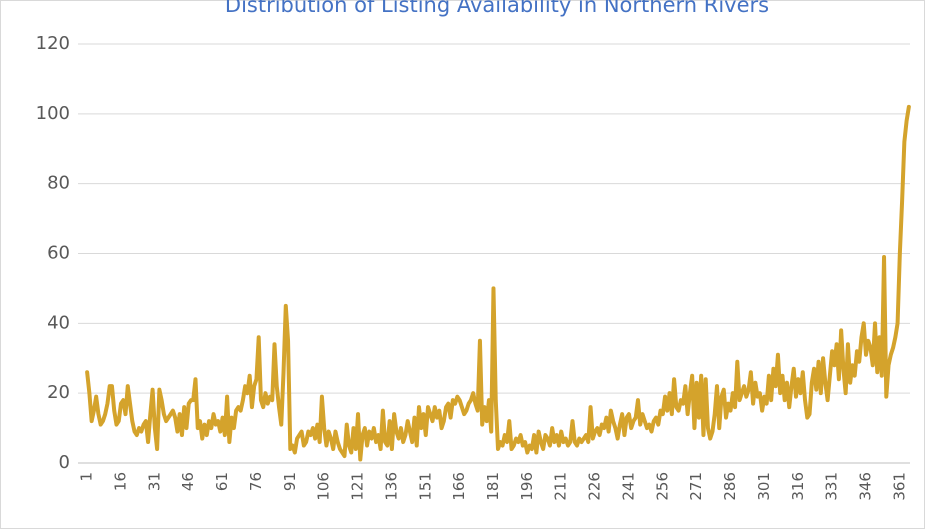  What do you see at coordinates (256, 481) in the screenshot?
I see `x-tick-label: 76` at bounding box center [256, 481].